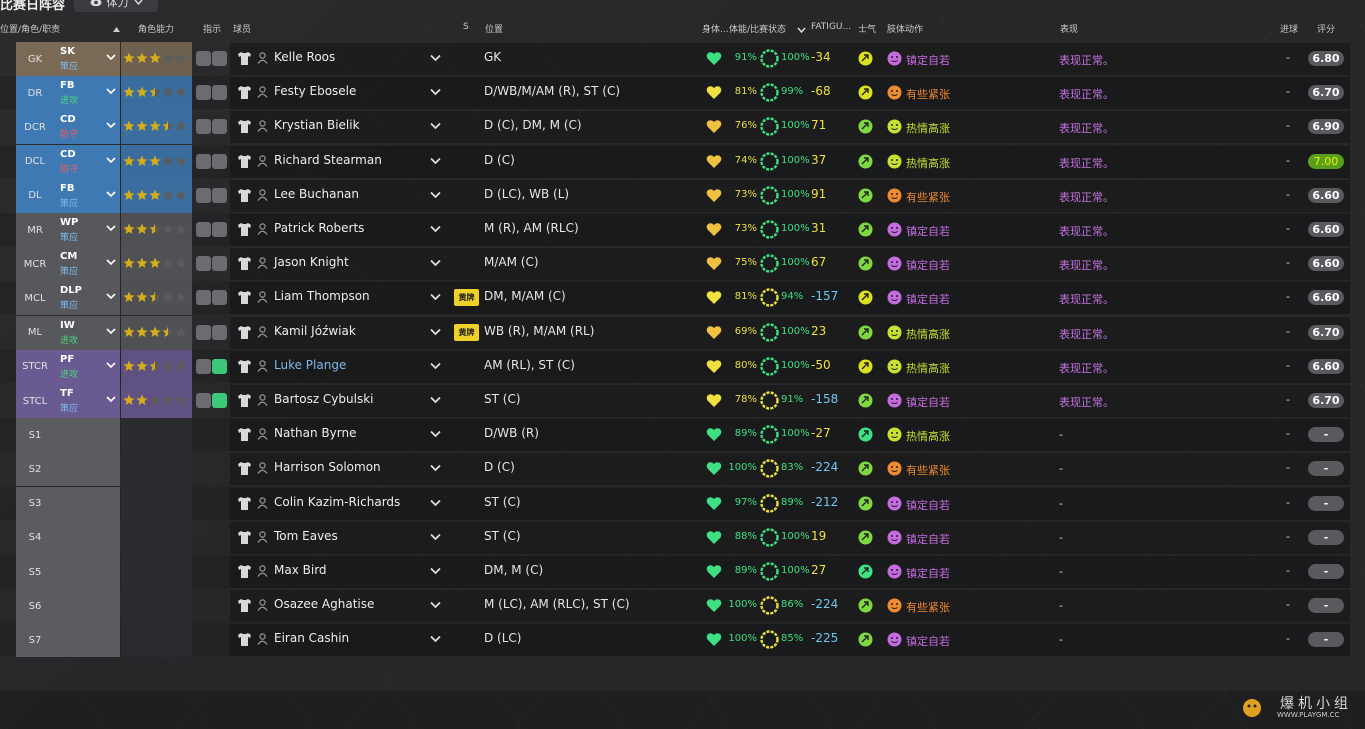 The width and height of the screenshot is (1365, 729). Describe the element at coordinates (156, 30) in the screenshot. I see `col-header-role-ability: 角色能力` at that location.